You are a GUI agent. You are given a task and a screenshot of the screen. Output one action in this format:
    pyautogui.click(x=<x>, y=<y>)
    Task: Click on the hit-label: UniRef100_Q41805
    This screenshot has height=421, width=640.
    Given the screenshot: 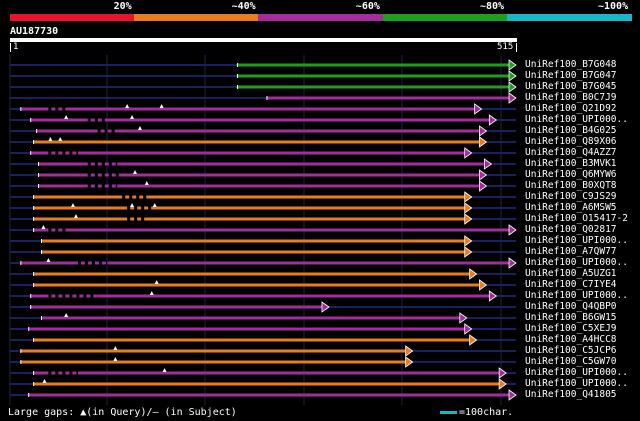 What is the action you would take?
    pyautogui.click(x=571, y=394)
    